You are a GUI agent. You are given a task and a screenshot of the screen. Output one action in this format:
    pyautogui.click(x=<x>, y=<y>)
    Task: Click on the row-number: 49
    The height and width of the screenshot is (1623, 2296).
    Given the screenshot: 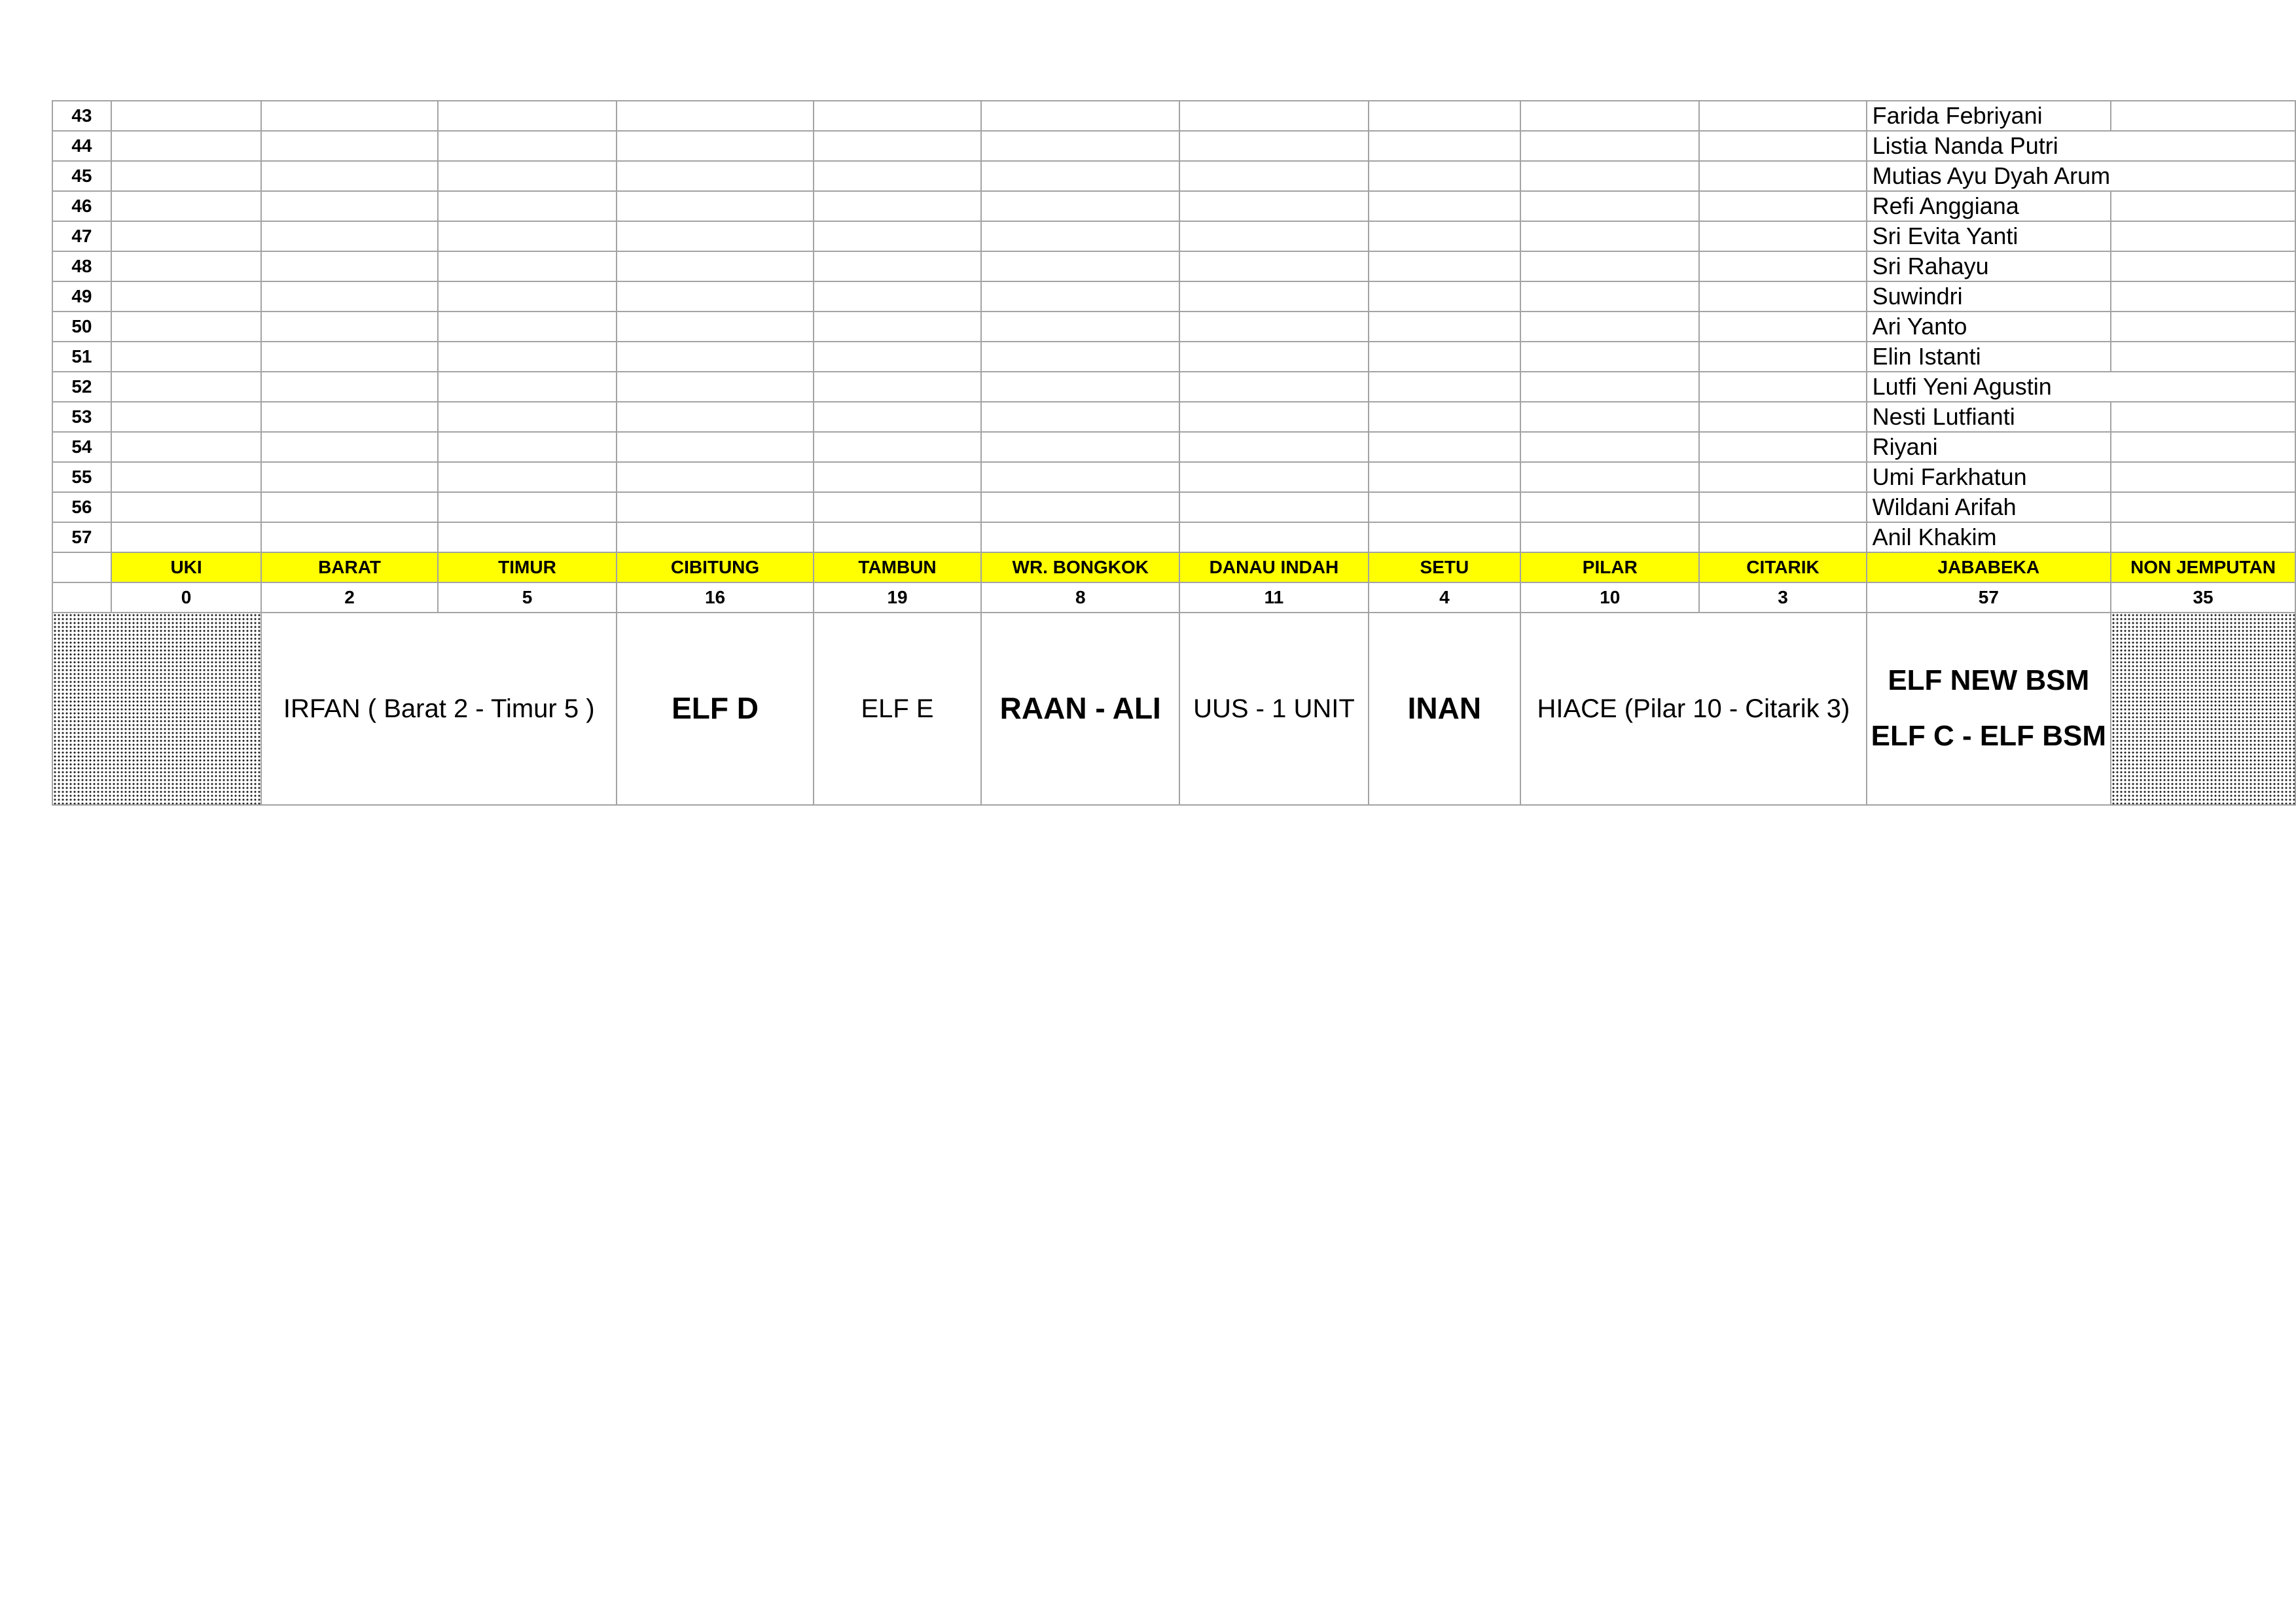 What is the action you would take?
    pyautogui.click(x=82, y=296)
    